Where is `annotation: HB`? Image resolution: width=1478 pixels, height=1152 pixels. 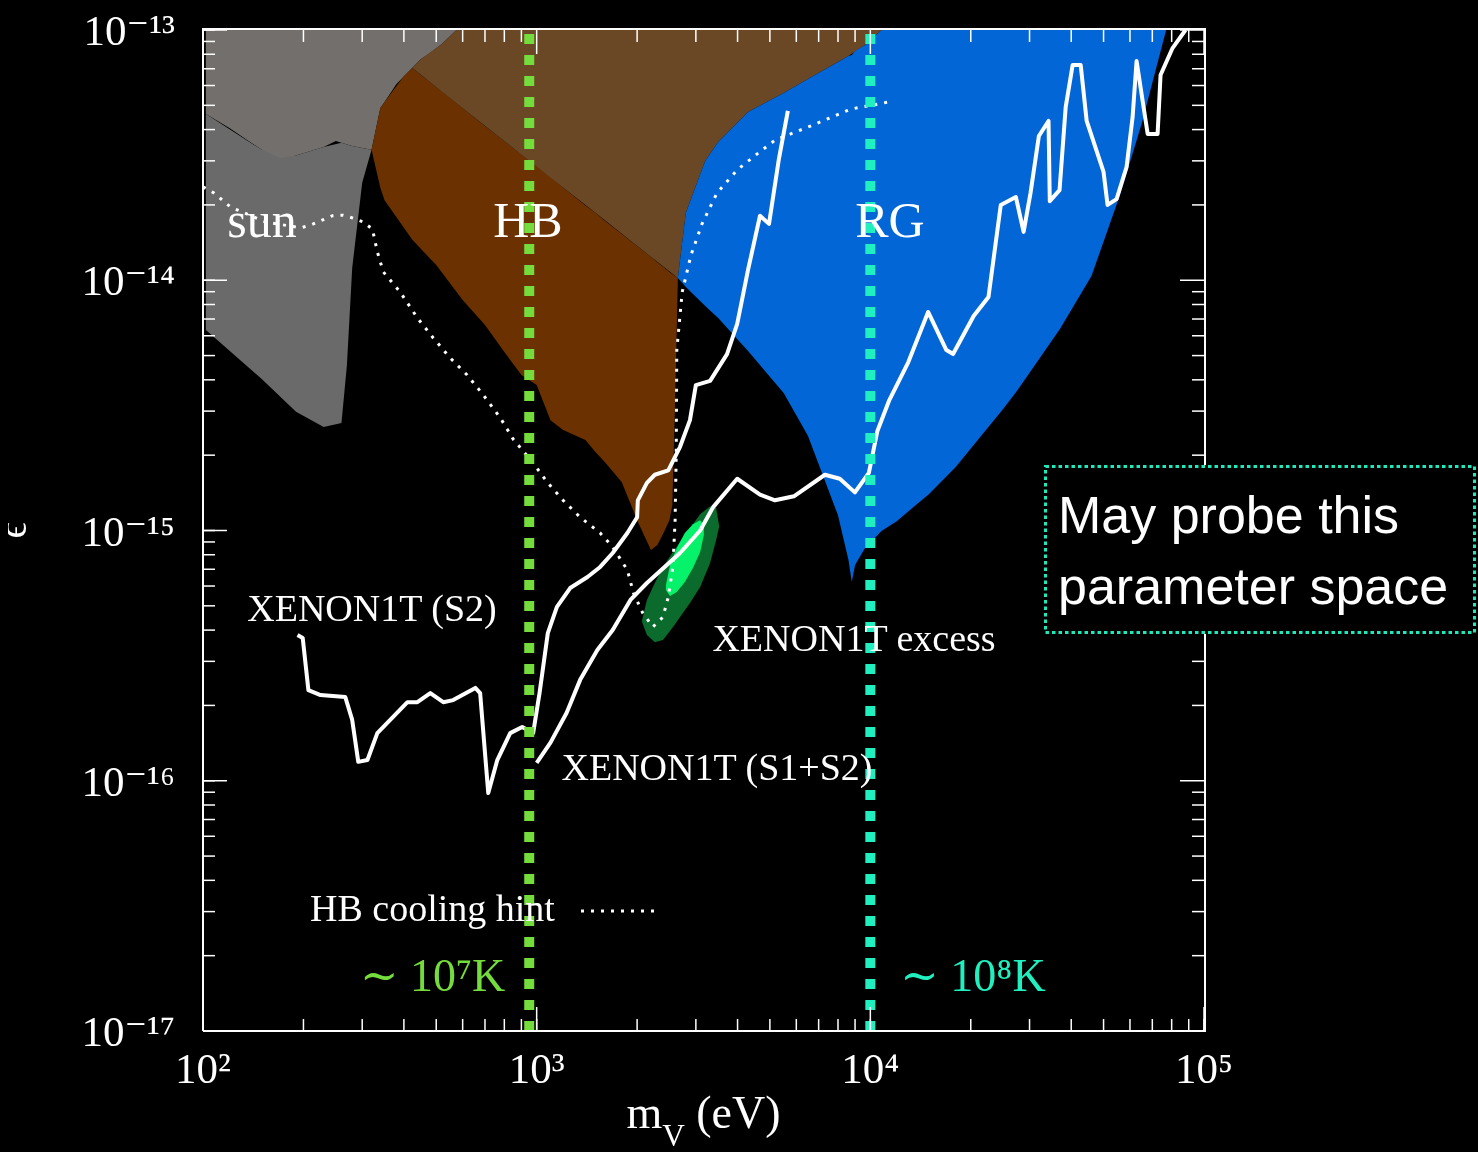 annotation: HB is located at coordinates (528, 220).